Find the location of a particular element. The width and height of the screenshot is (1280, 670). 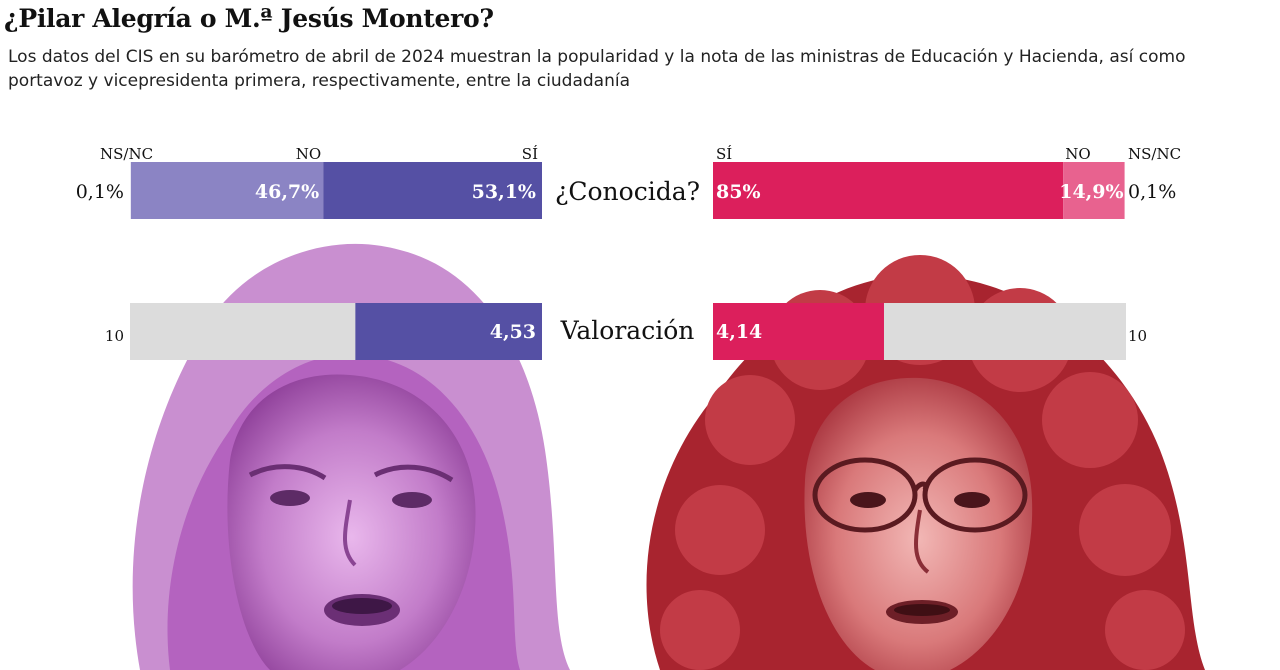

bar-left-si is located at coordinates (432, 190).